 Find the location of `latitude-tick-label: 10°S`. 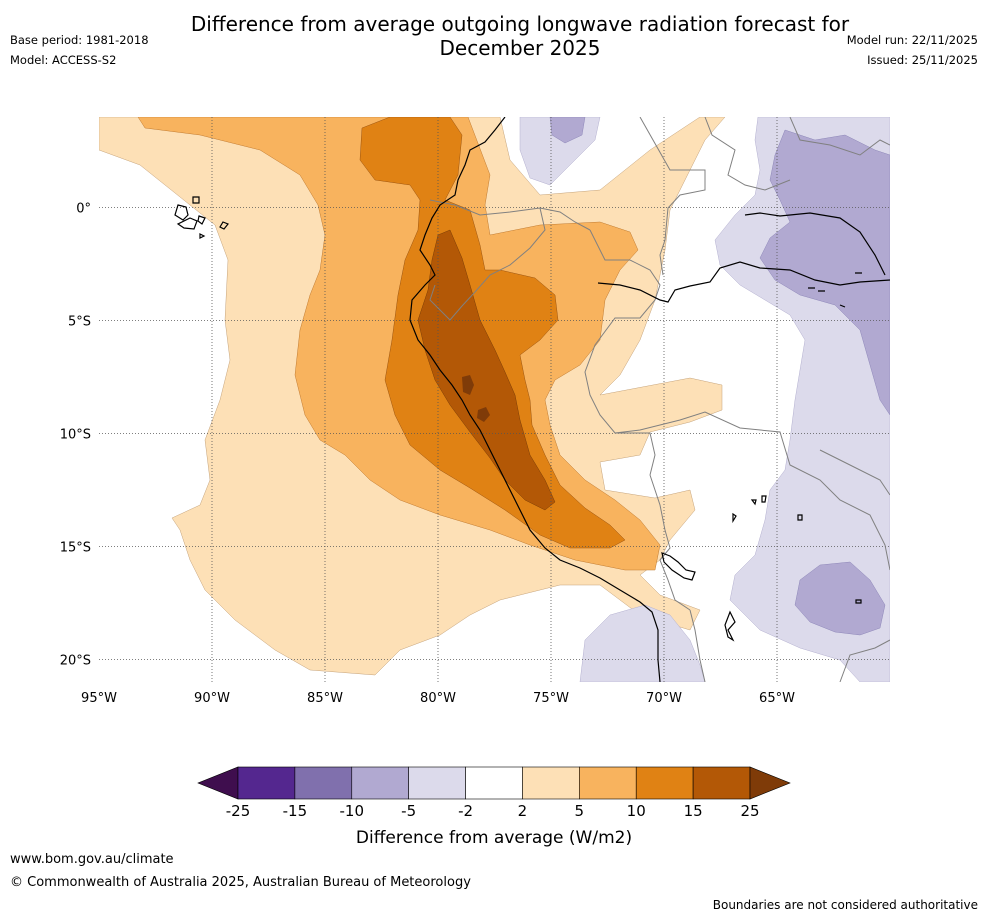

latitude-tick-label: 10°S is located at coordinates (75, 434).